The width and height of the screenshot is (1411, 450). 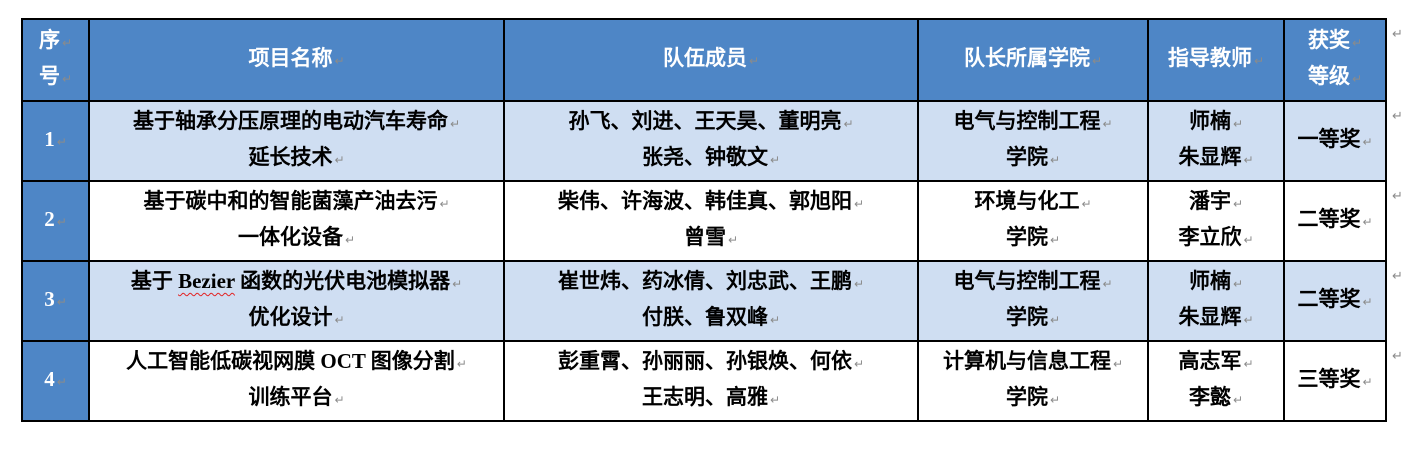 What do you see at coordinates (1033, 221) in the screenshot?
I see `college-cell: 环境与化工 ↵ 学院 ↵` at bounding box center [1033, 221].